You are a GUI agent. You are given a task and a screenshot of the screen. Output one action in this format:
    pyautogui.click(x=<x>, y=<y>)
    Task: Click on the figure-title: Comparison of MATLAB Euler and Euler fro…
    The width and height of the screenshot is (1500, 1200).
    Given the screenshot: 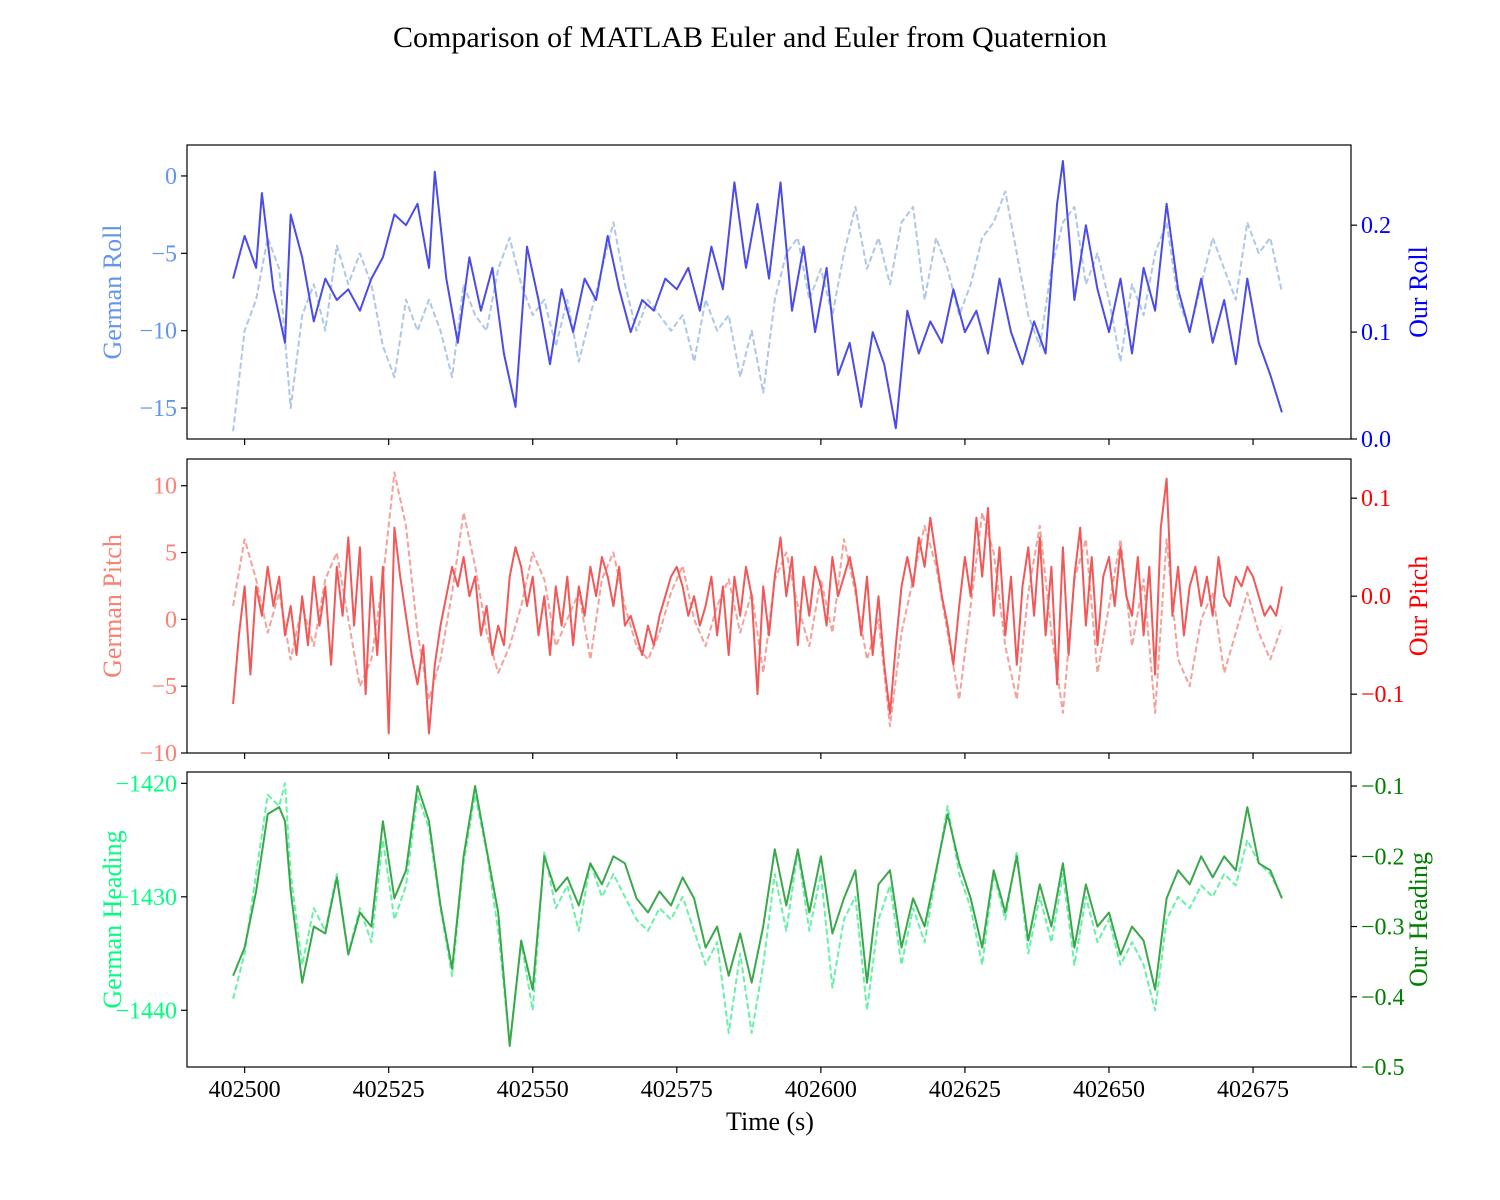 What is the action you would take?
    pyautogui.click(x=750, y=37)
    